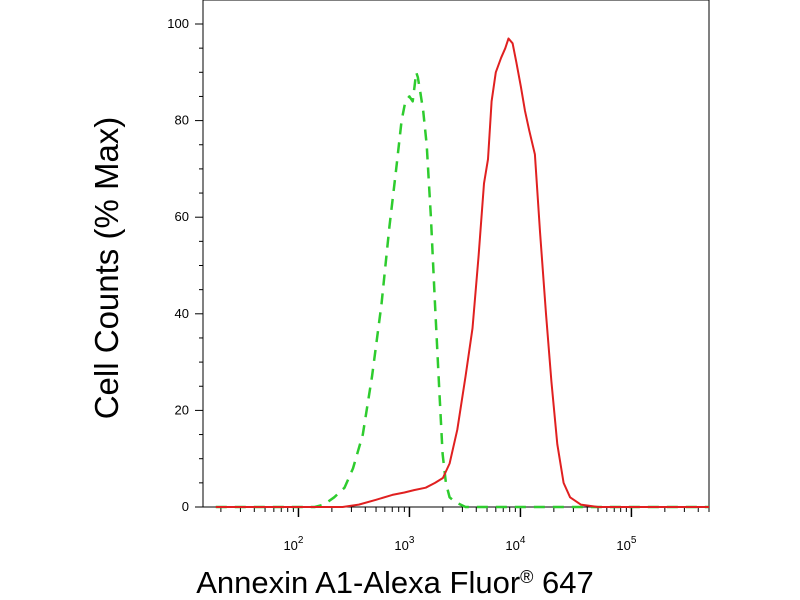  I want to click on x-axis-title-main: Annexin A1-Alexa Fluor, so click(358, 582).